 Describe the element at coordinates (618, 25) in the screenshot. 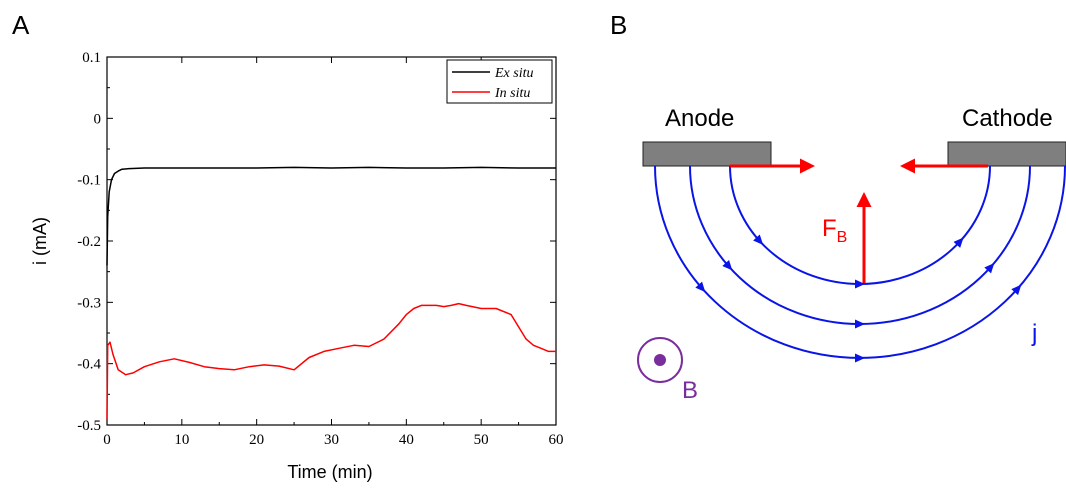

I see `panel-label-b: B` at that location.